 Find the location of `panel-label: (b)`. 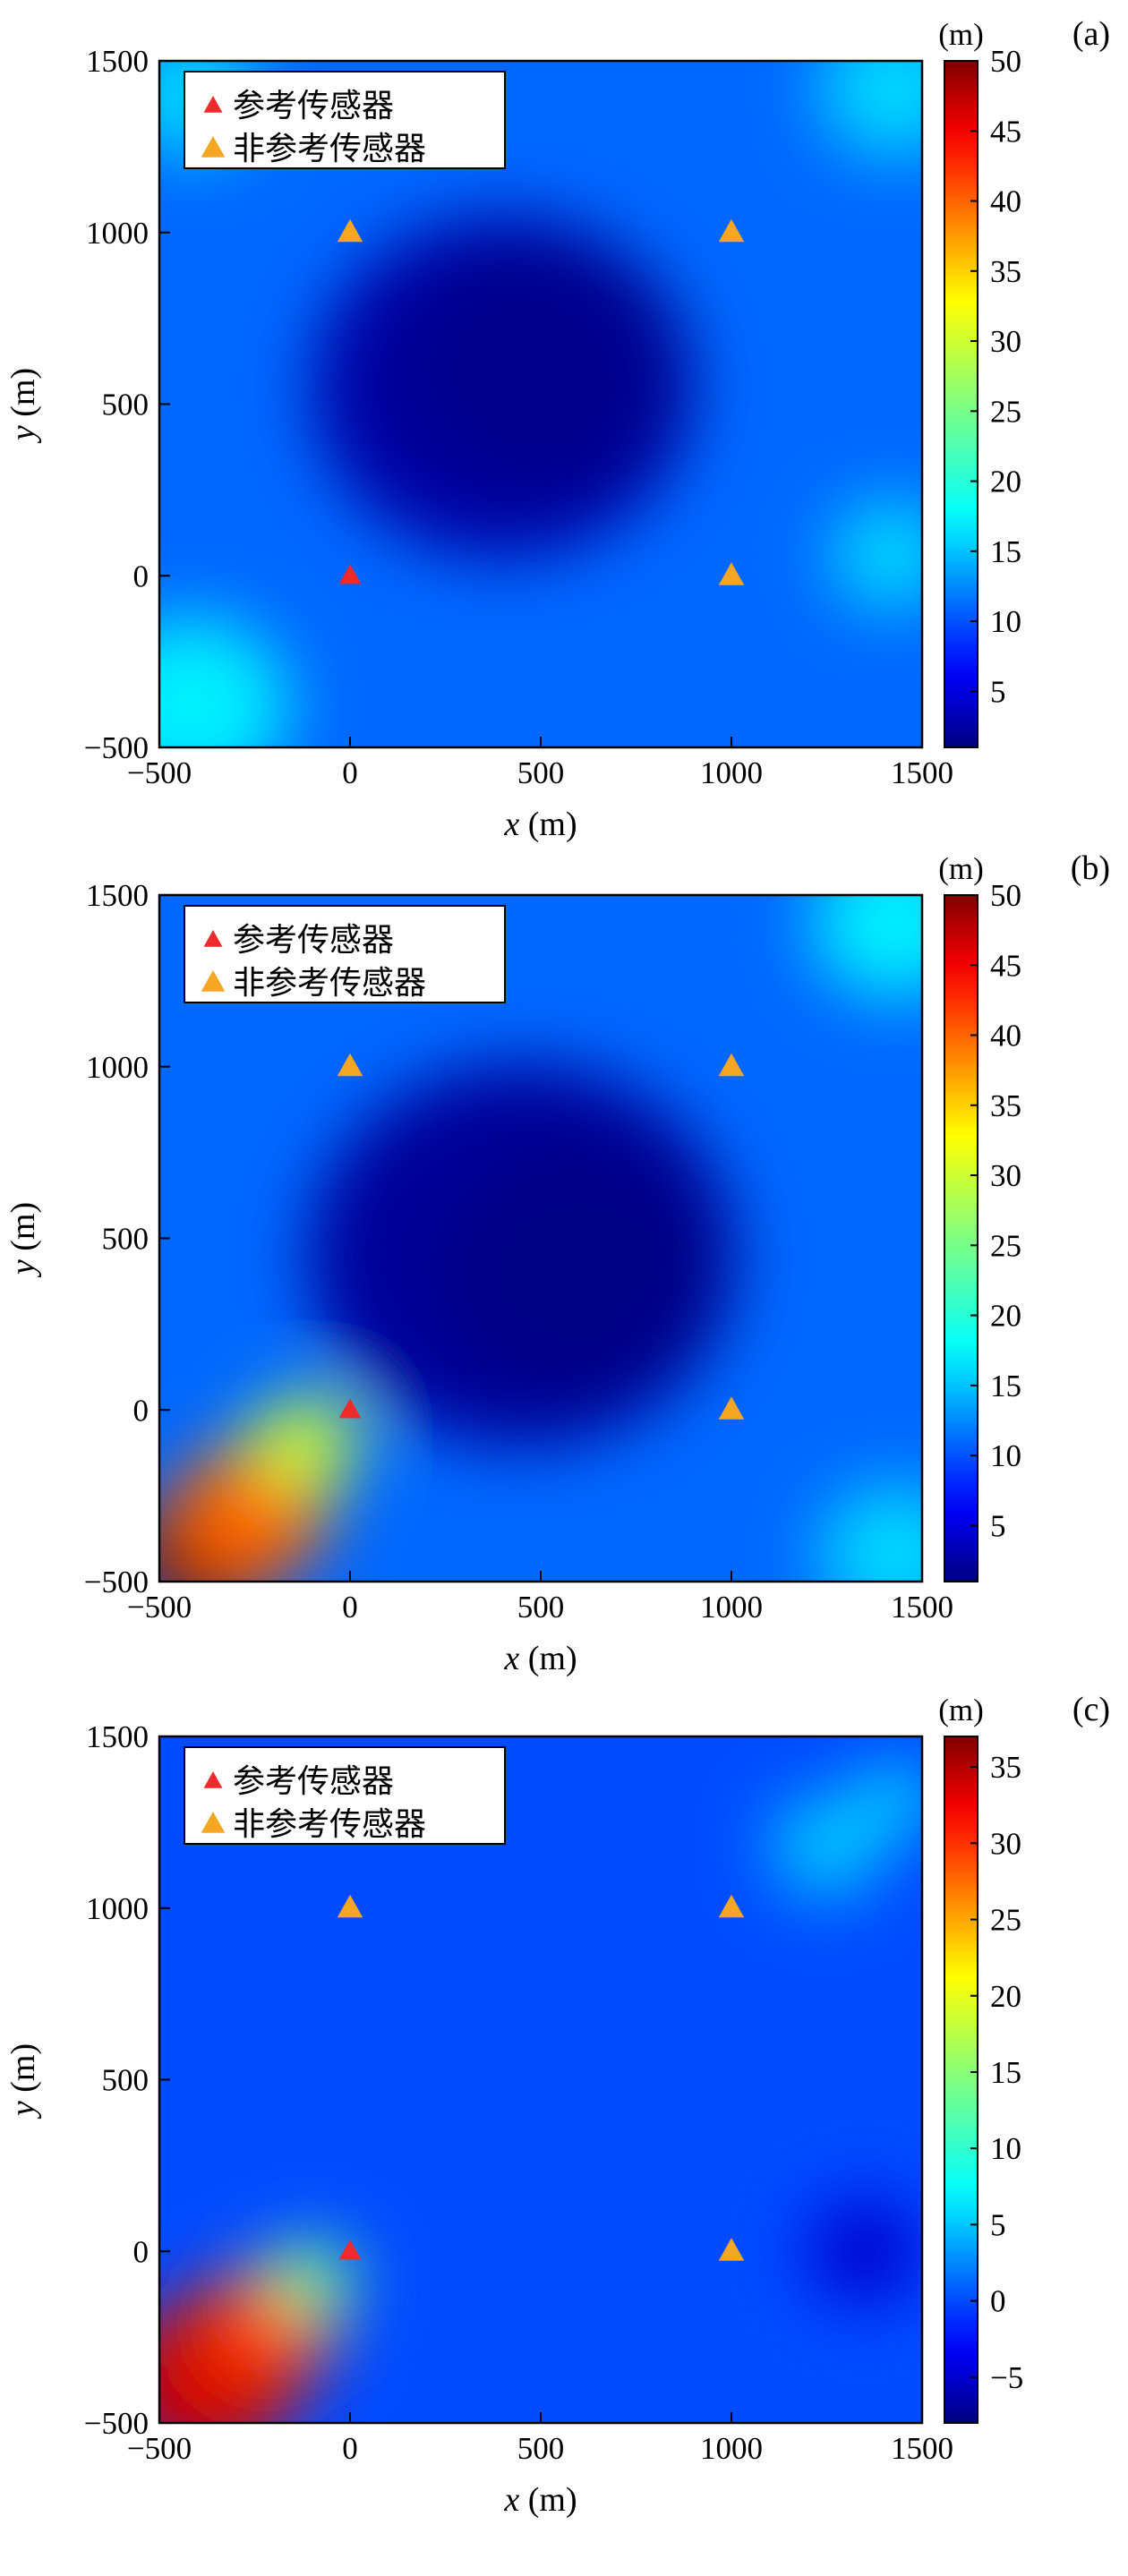

panel-label: (b) is located at coordinates (1090, 868).